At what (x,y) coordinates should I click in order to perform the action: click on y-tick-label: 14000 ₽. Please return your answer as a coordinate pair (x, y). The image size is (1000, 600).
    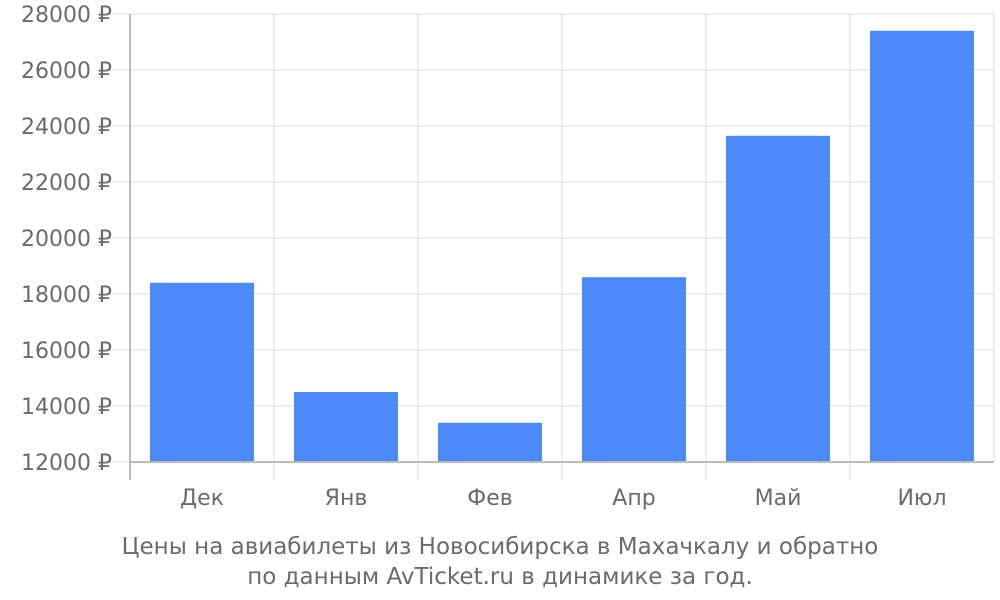
    Looking at the image, I should click on (66, 407).